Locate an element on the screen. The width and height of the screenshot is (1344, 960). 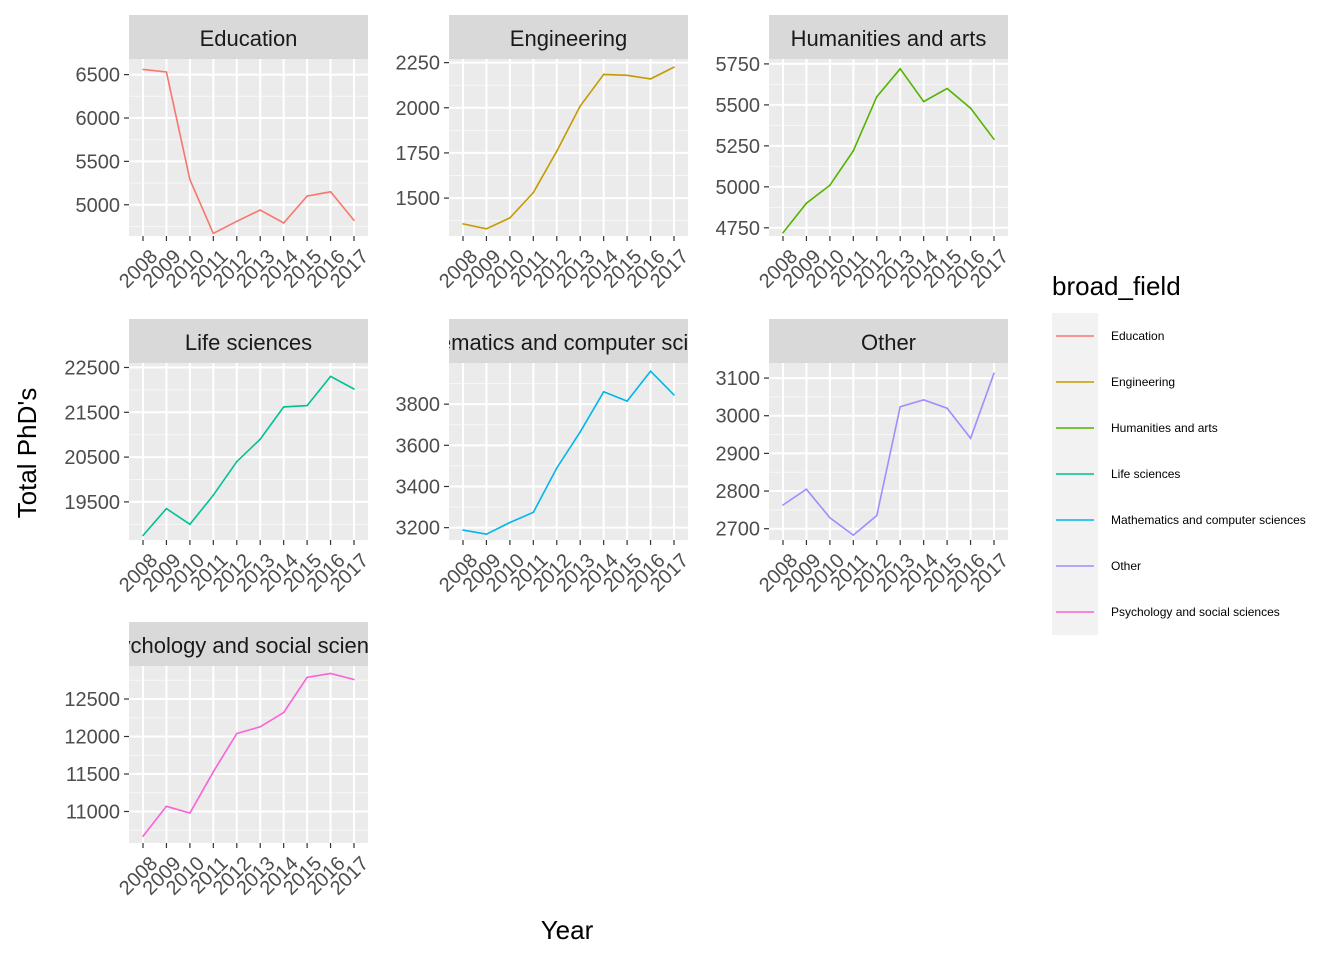
y-tick-label: 3100 is located at coordinates (738, 379).